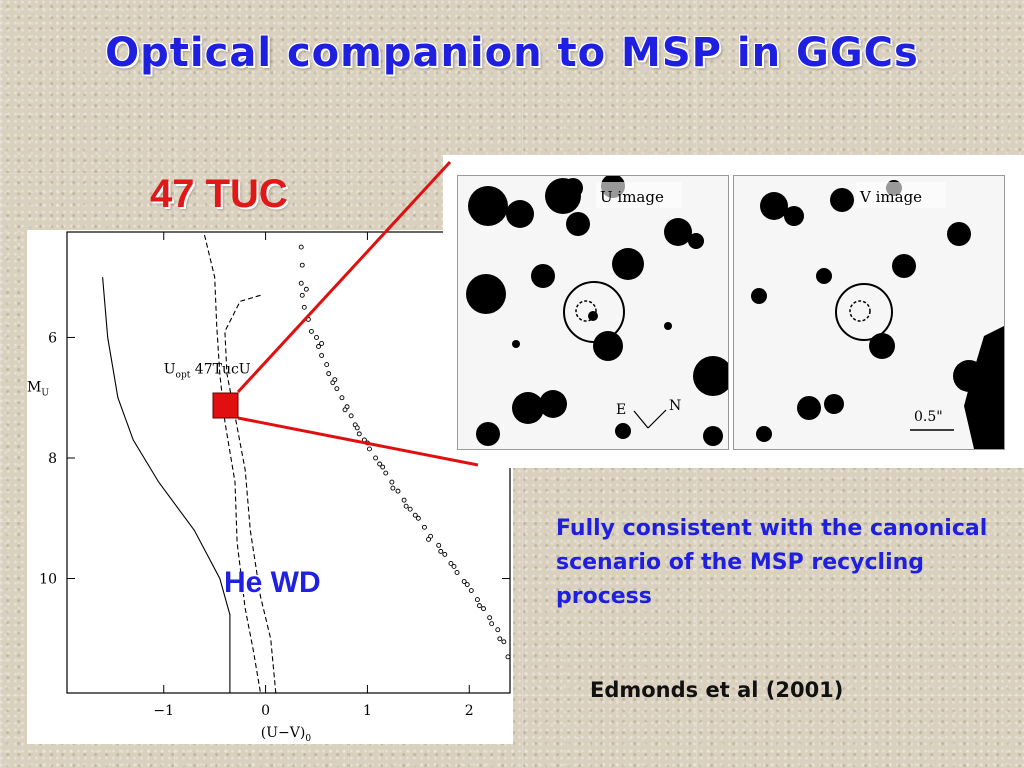 This screenshot has width=1024, height=768. What do you see at coordinates (48, 580) in the screenshot?
I see `y-tick-label: 10` at bounding box center [48, 580].